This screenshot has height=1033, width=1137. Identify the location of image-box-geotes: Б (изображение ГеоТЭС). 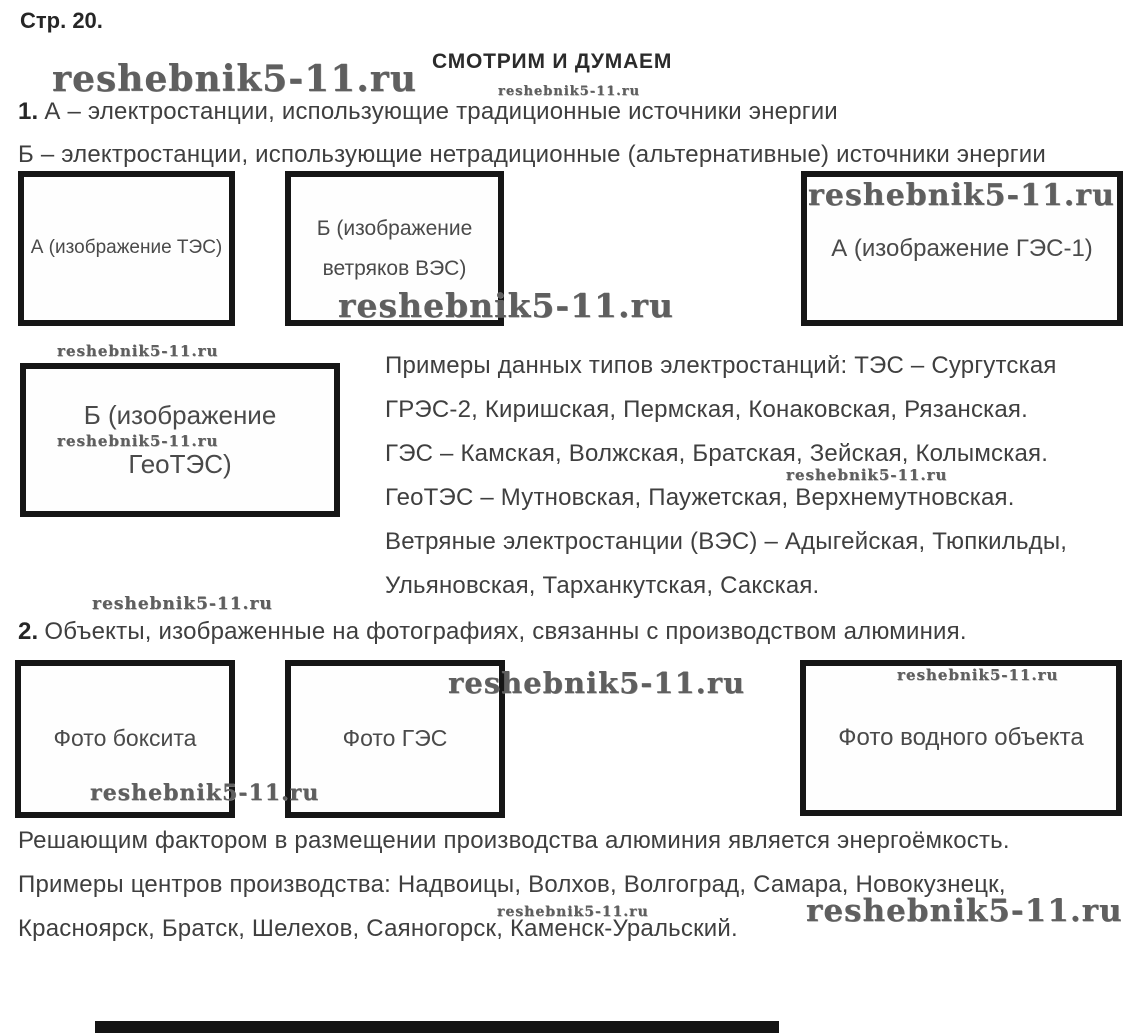
(180, 440).